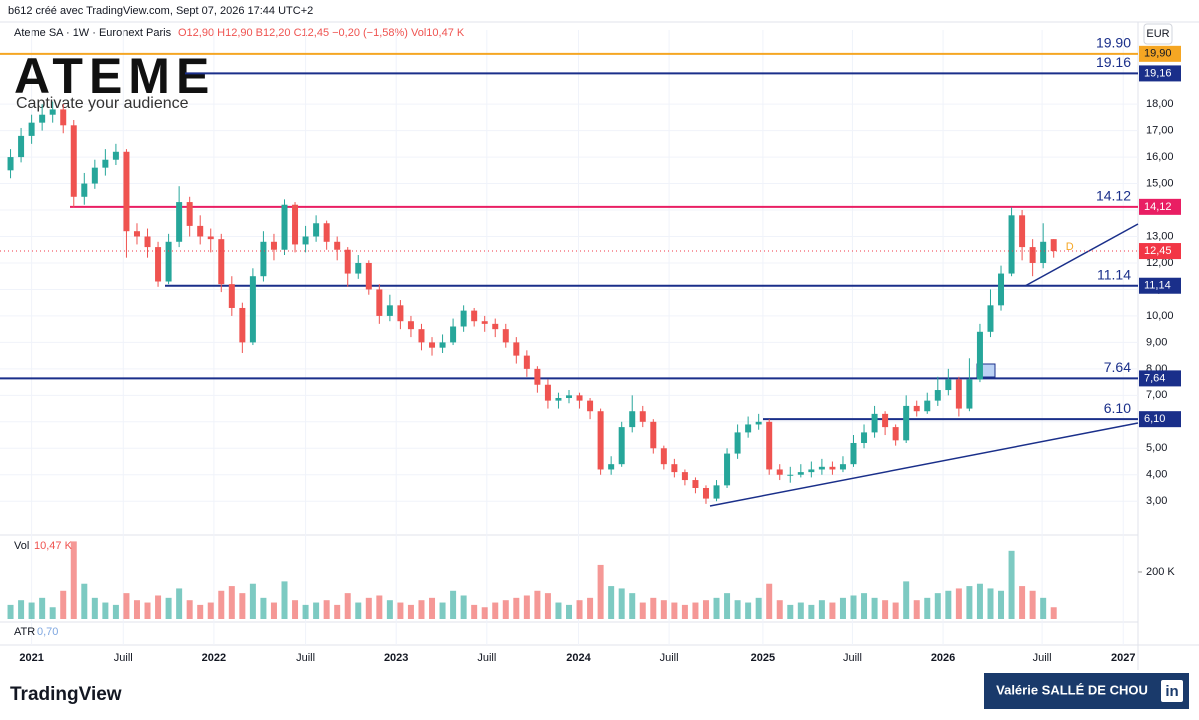 This screenshot has width=1199, height=720. What do you see at coordinates (1113, 196) in the screenshot?
I see `level-label: 14.12` at bounding box center [1113, 196].